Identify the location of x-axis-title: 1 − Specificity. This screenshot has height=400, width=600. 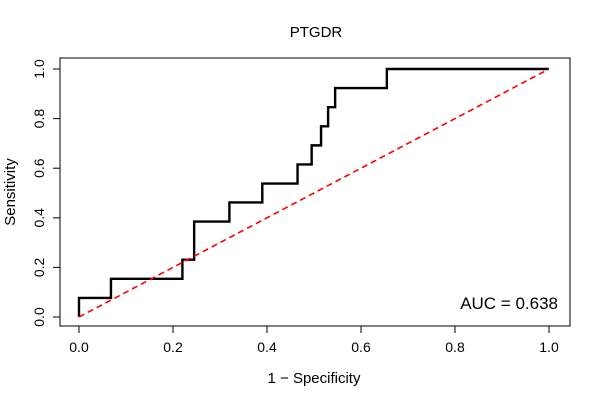
(314, 378).